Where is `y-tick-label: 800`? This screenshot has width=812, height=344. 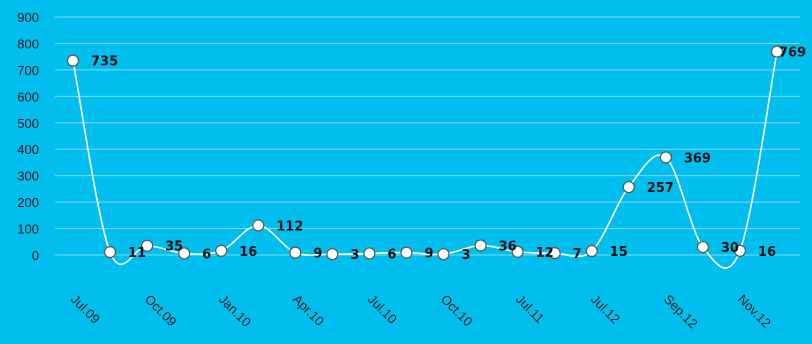 y-tick-label: 800 is located at coordinates (28, 43).